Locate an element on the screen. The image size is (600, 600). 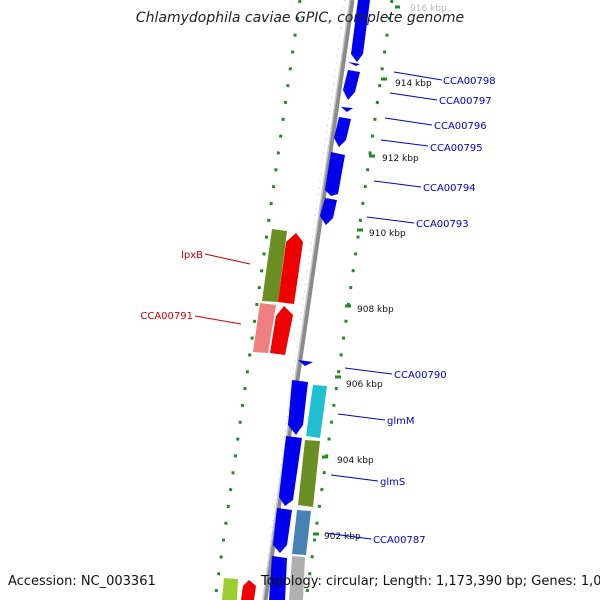
gene-block-grey is located at coordinates (297, 578).